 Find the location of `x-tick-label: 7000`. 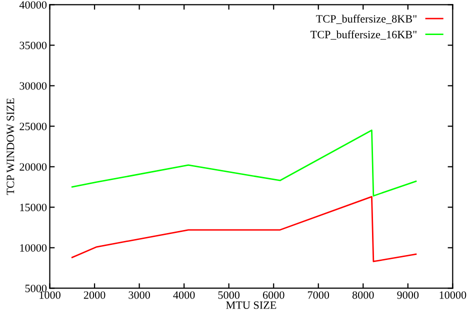

x-tick-label: 7000 is located at coordinates (319, 295).